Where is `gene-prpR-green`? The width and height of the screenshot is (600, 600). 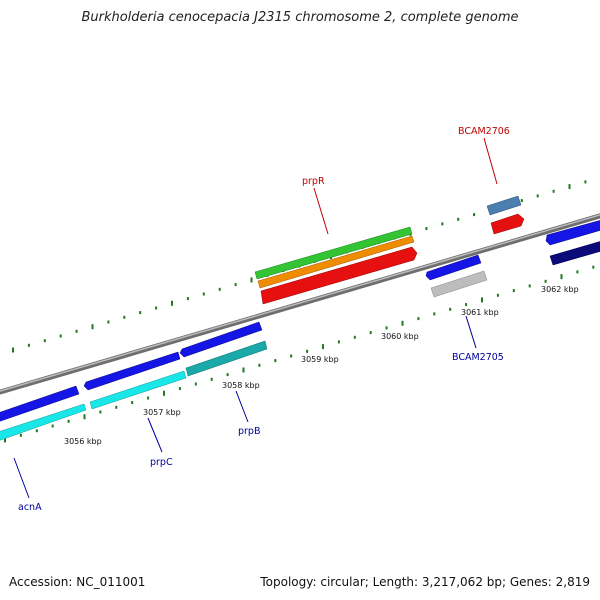 gene-prpR-green is located at coordinates (333, 253).